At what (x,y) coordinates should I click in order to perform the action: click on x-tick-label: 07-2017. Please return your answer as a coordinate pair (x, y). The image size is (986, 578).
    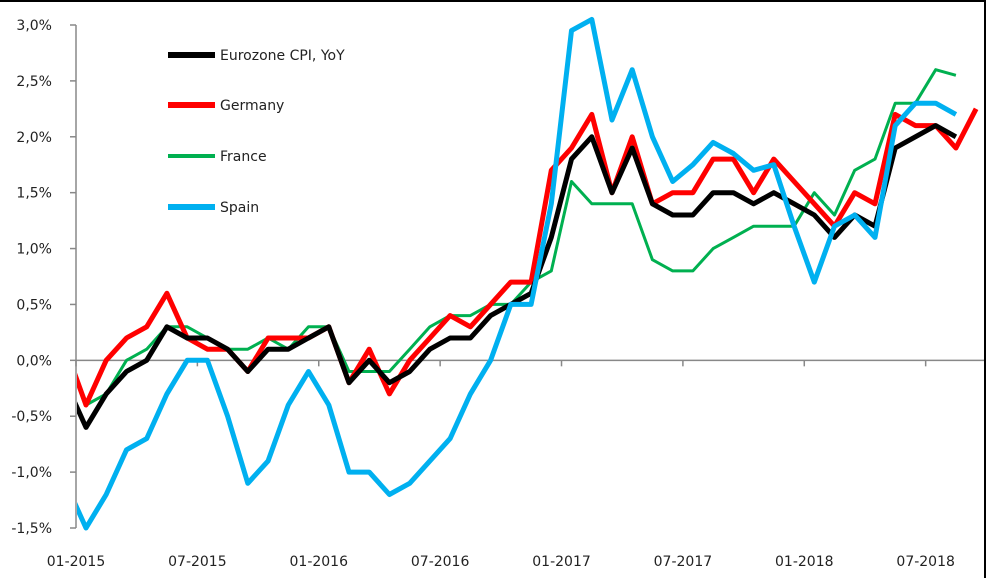
    Looking at the image, I should click on (683, 562).